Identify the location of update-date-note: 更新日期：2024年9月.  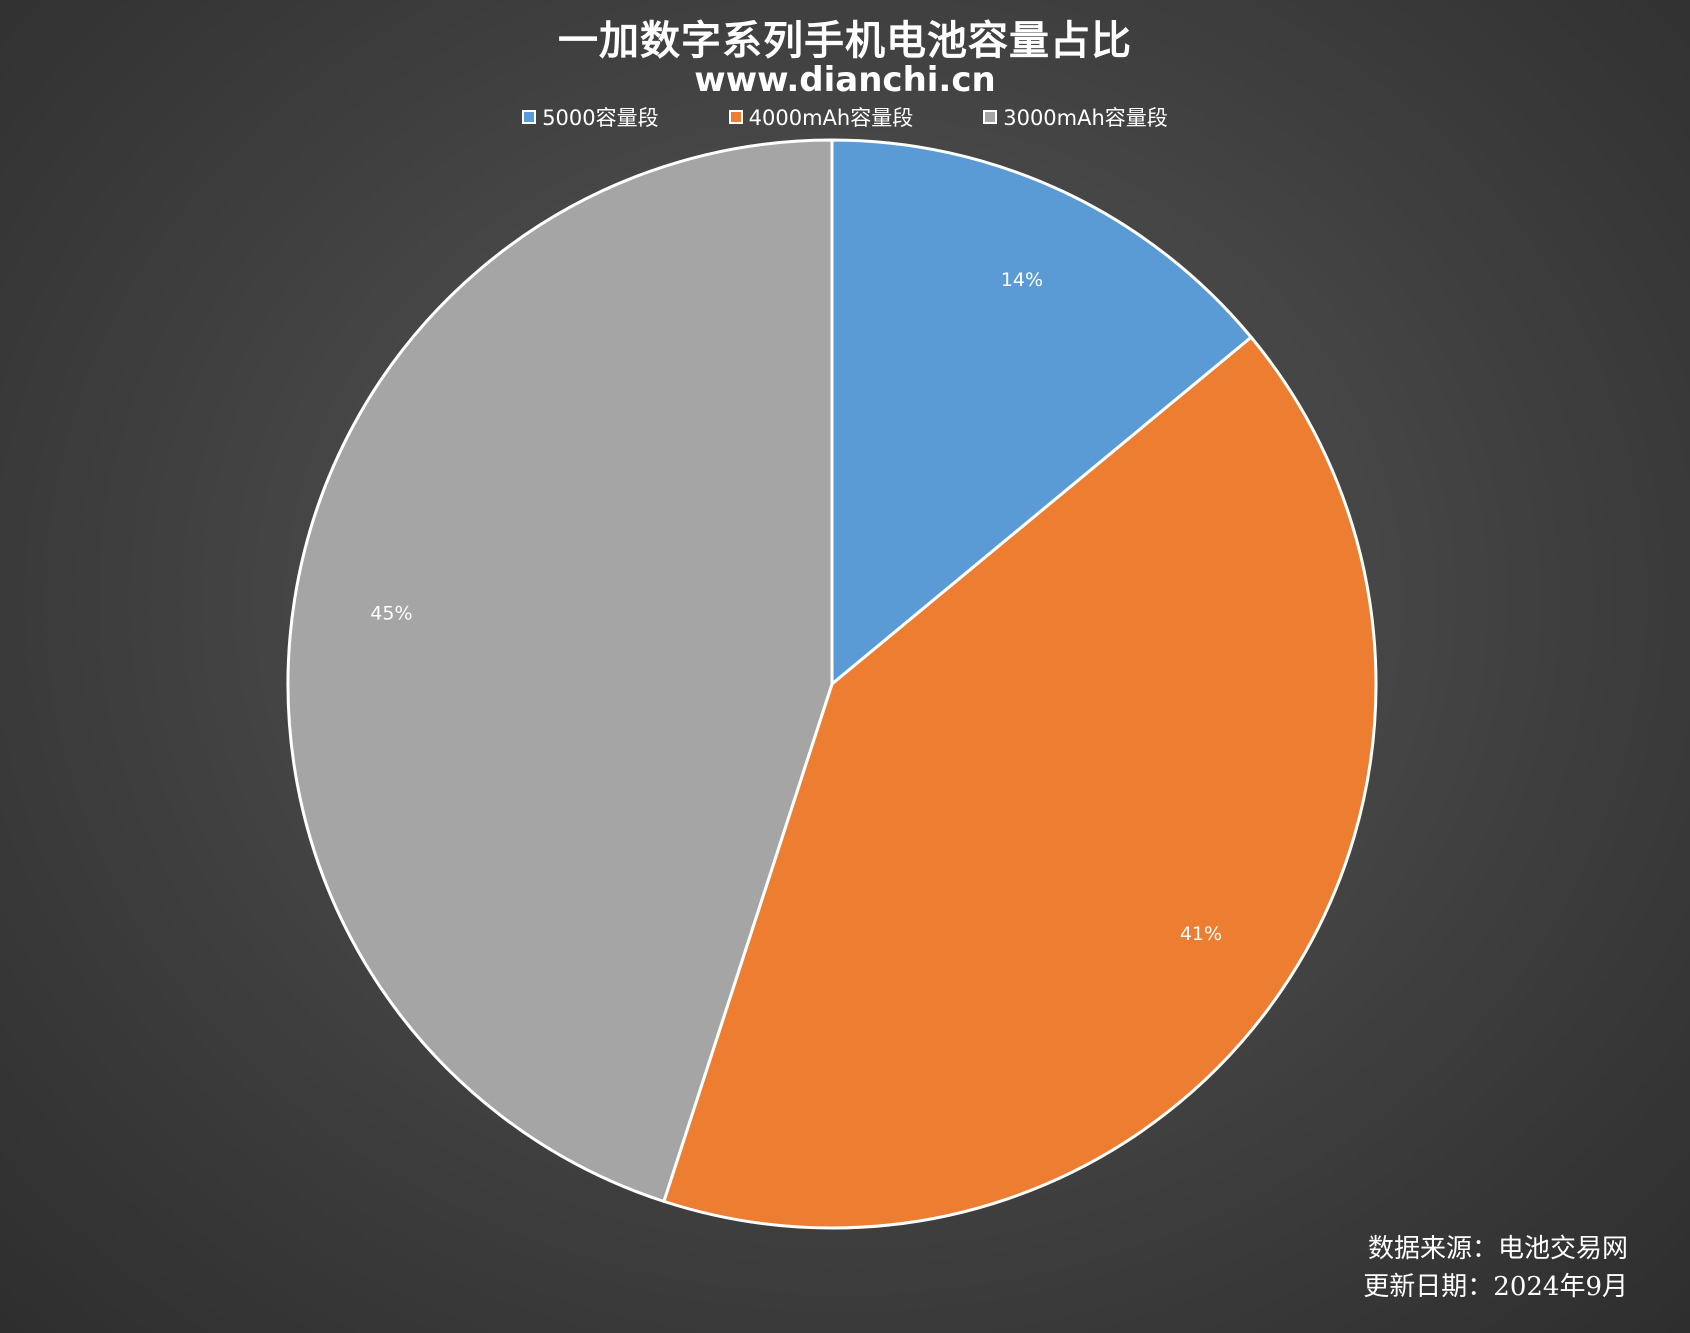
(1495, 1287).